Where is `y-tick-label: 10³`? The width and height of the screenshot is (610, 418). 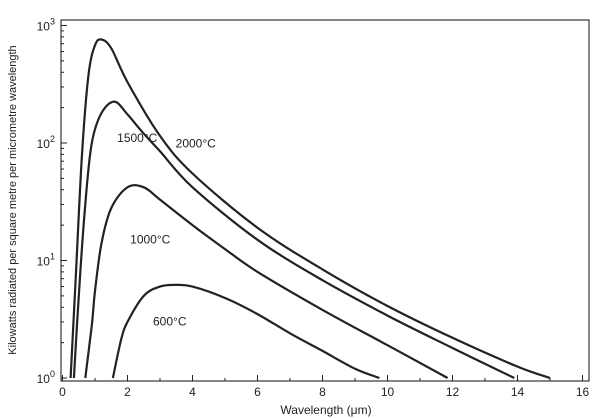
y-tick-label: 10³ is located at coordinates (46, 25).